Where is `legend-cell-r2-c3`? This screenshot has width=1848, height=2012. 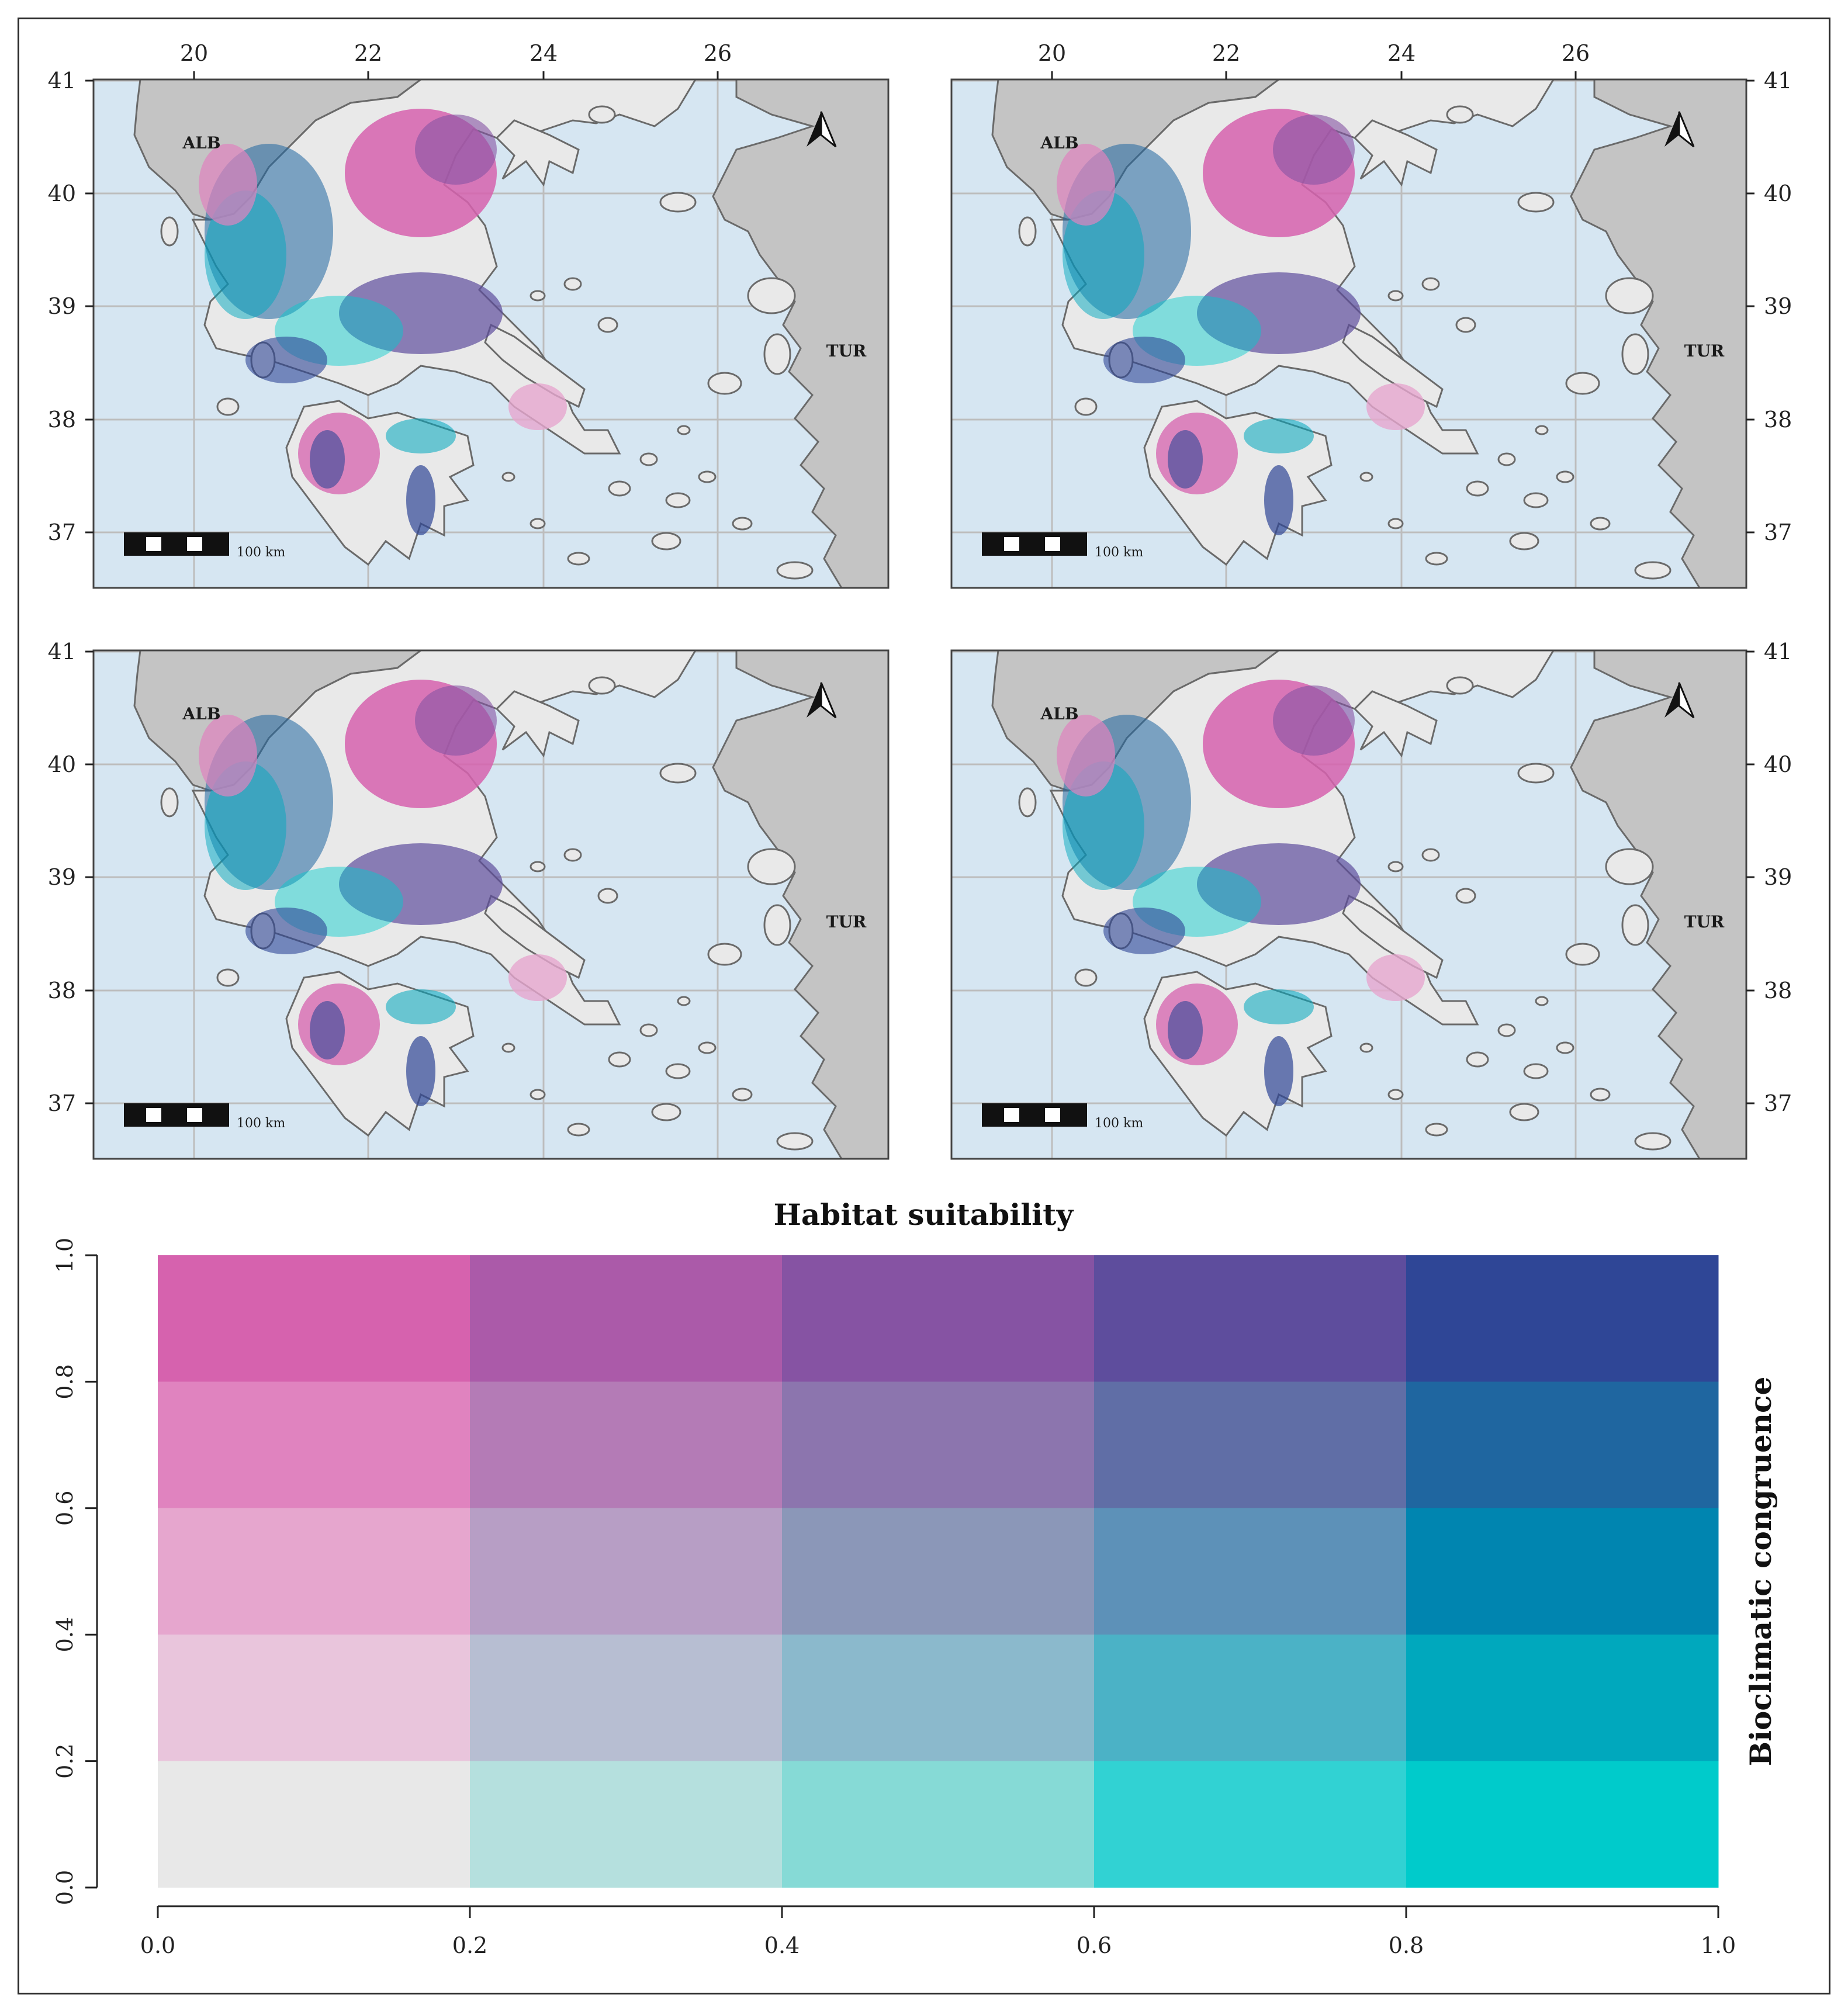
legend-cell-r2-c3 is located at coordinates (1250, 1571).